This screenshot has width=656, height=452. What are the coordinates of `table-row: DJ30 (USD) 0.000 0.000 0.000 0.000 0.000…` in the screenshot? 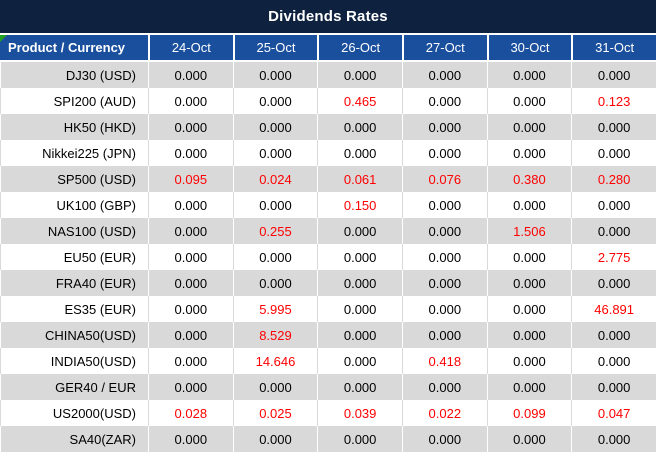 It's located at (328, 75).